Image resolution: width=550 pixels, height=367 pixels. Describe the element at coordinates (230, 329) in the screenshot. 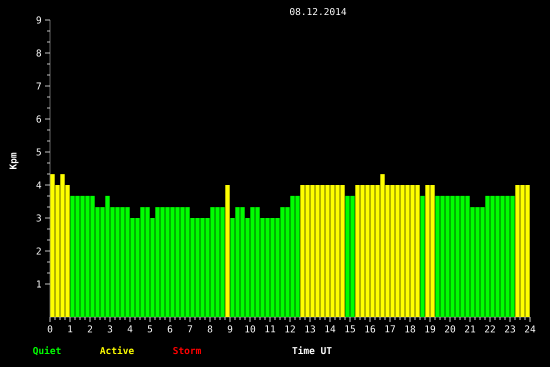

I see `x-tick-label: 9` at that location.